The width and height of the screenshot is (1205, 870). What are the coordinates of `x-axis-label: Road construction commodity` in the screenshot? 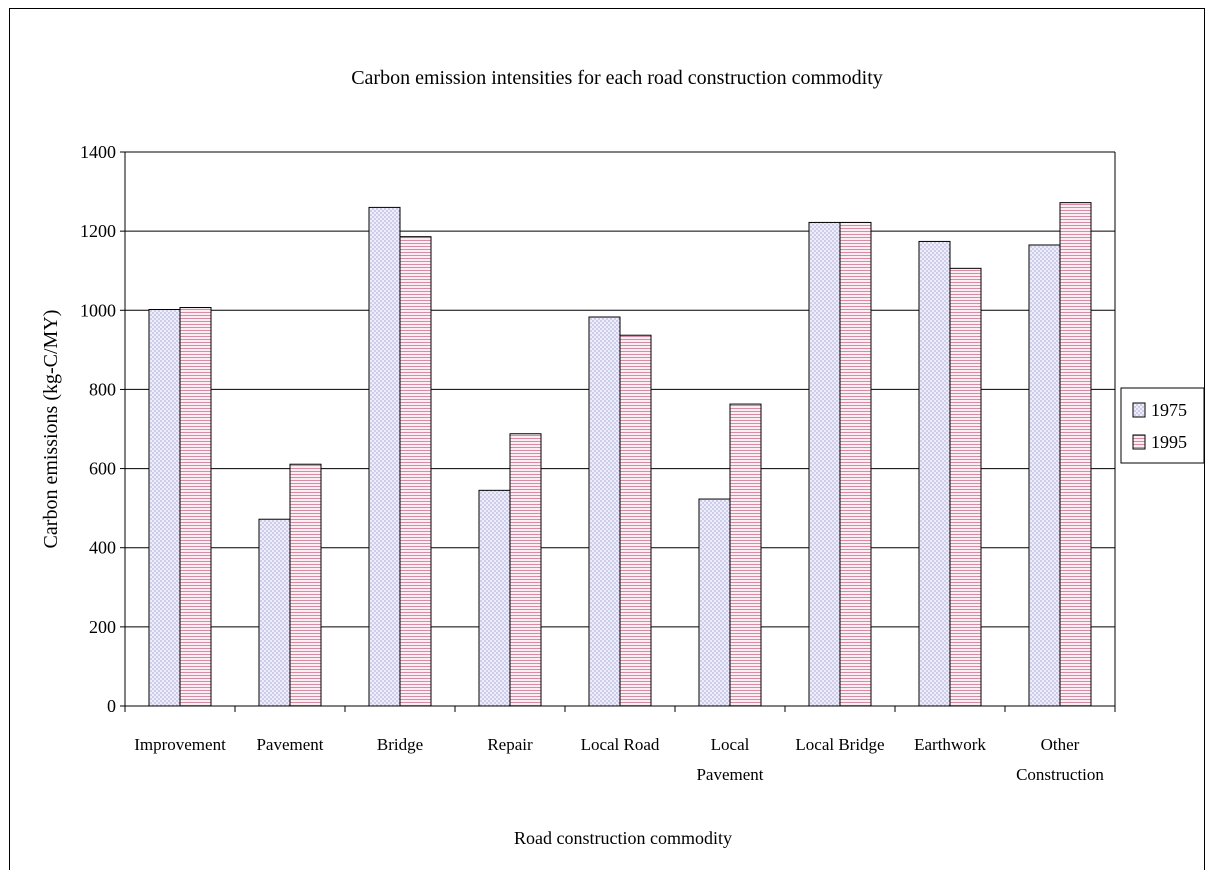 It's located at (623, 838).